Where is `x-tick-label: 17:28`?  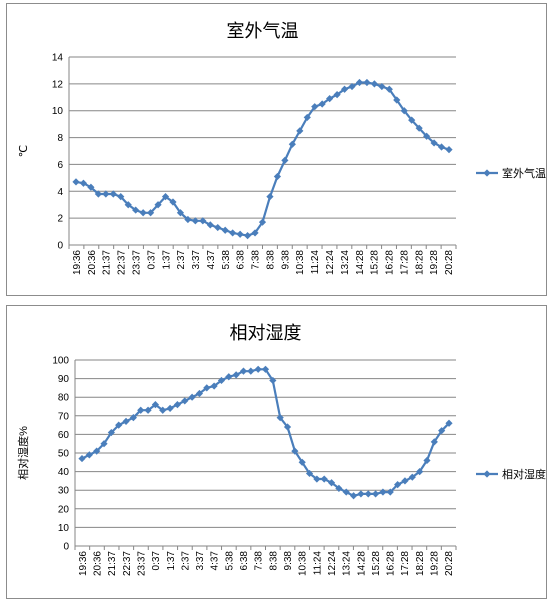
x-tick-label: 17:28 is located at coordinates (405, 563).